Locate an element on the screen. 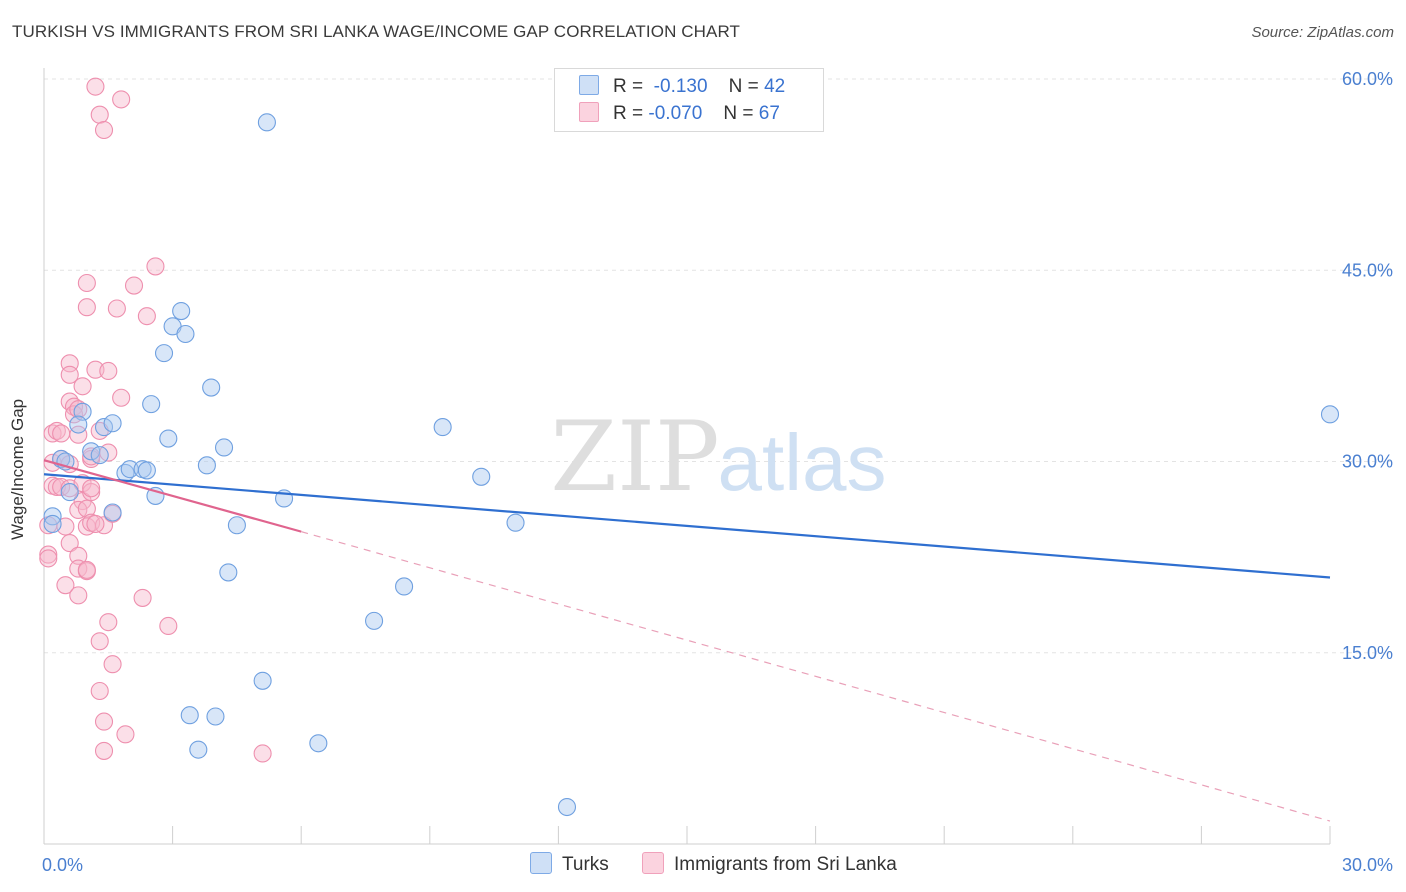 Image resolution: width=1406 pixels, height=892 pixels. bottom-legend-swatch-sri-lanka is located at coordinates (653, 863).